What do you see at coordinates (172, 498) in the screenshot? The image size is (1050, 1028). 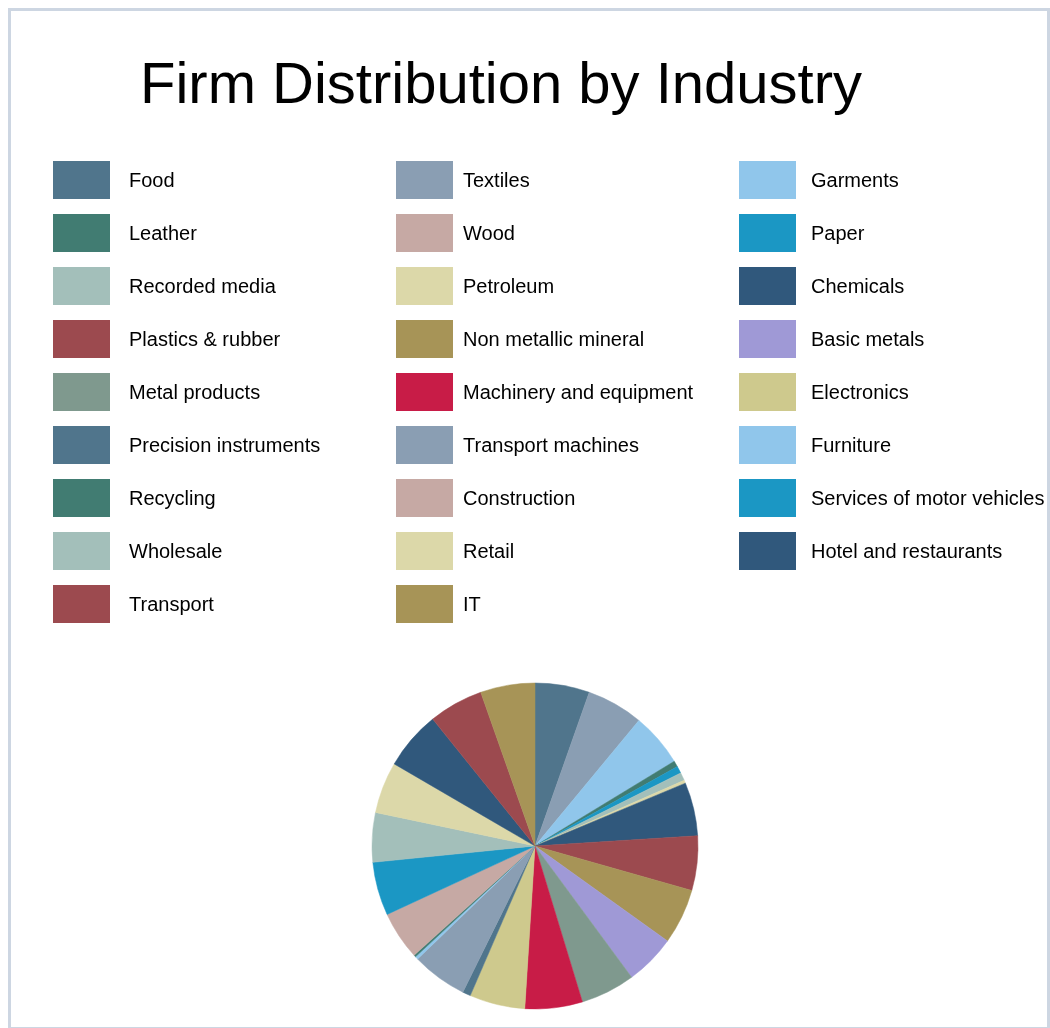 I see `legend-label: Recycling` at bounding box center [172, 498].